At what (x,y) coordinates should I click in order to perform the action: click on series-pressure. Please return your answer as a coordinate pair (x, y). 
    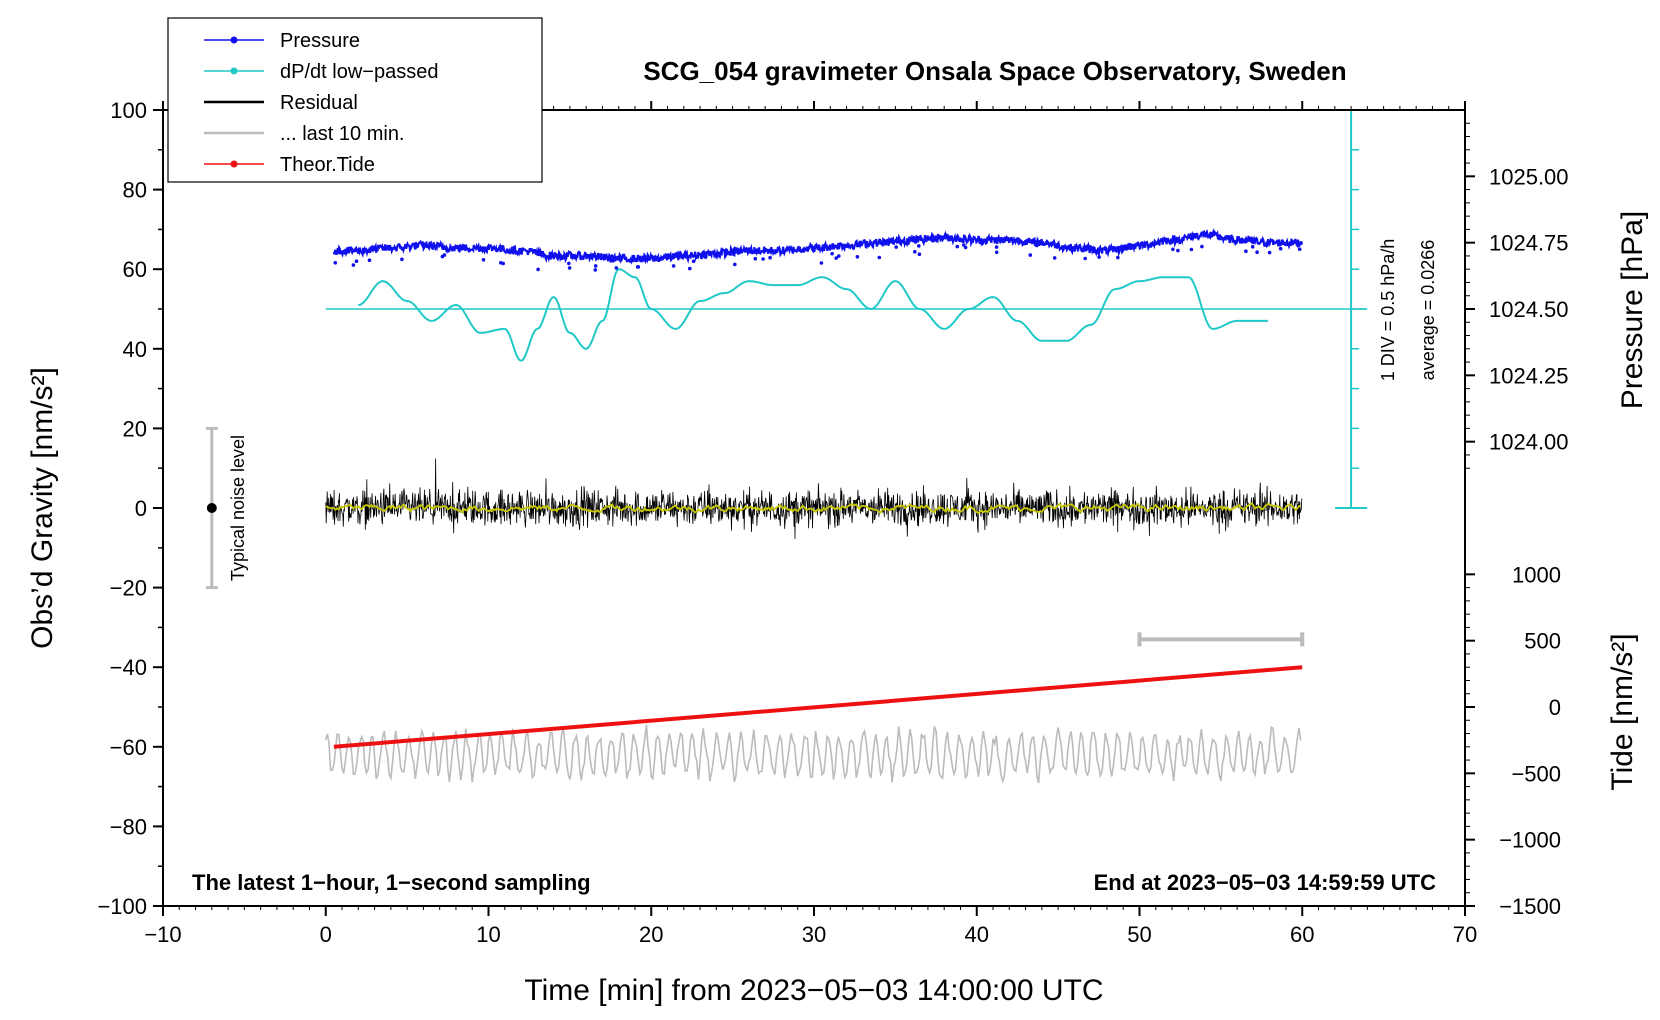
    Looking at the image, I should click on (817, 246).